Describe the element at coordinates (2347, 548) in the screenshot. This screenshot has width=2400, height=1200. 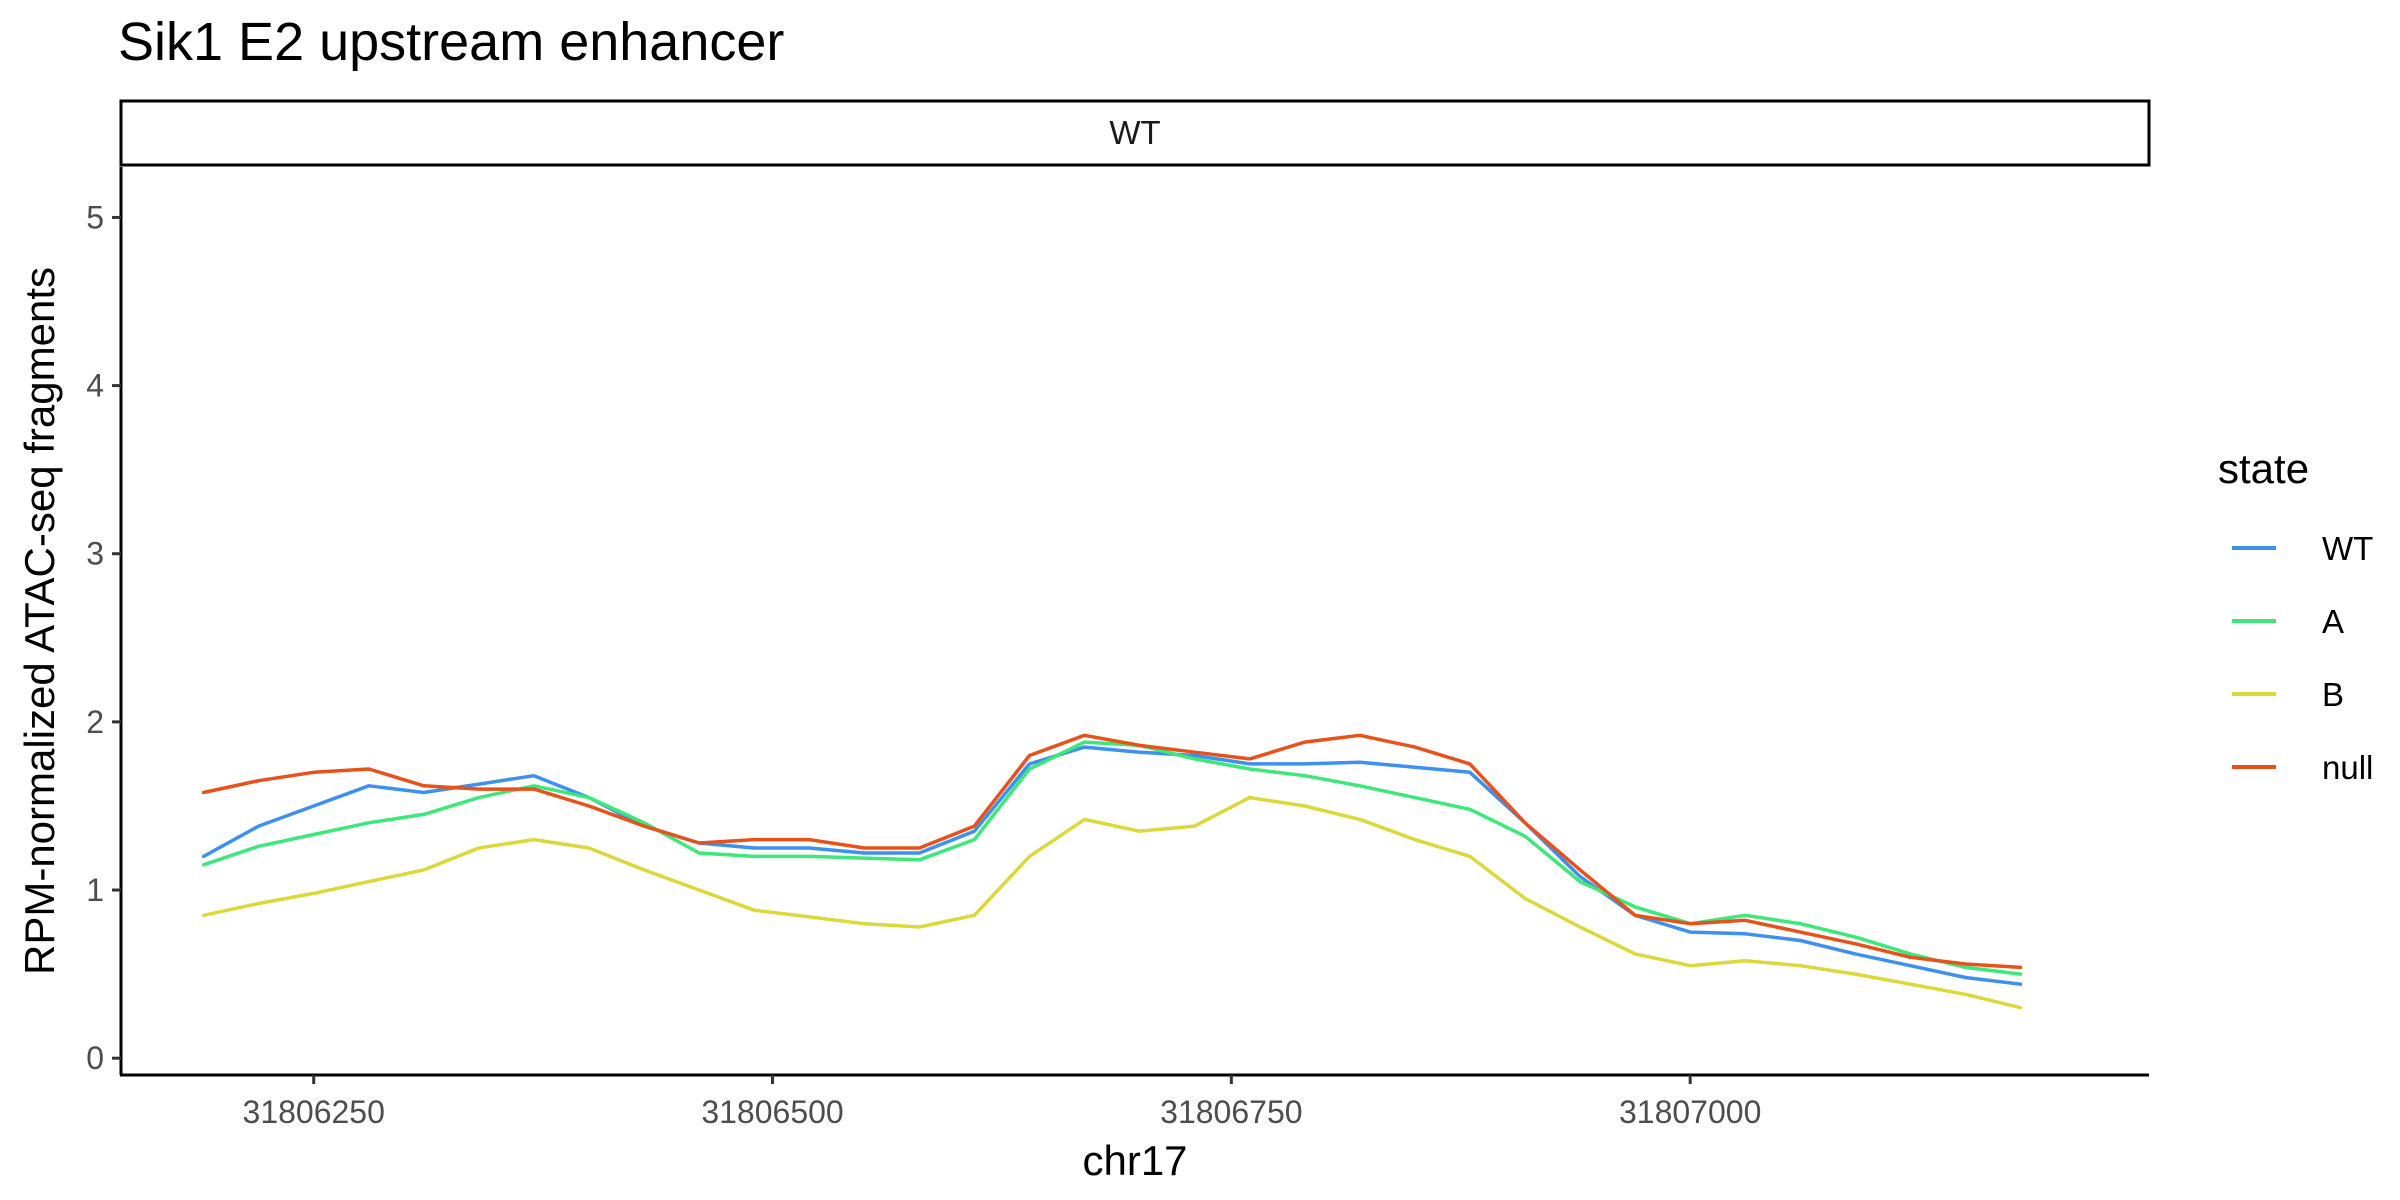
I see `legend-label: WT` at that location.